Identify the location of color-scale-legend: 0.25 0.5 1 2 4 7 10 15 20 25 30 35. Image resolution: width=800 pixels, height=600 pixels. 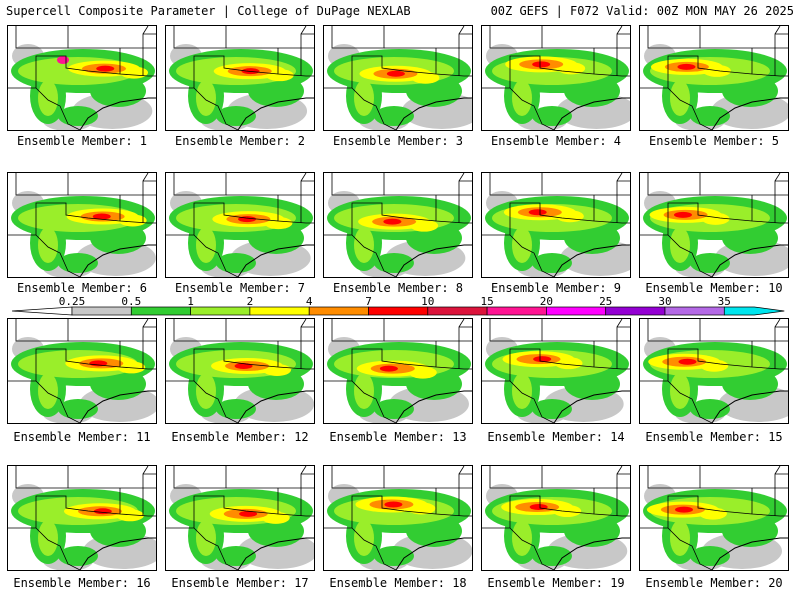
(398, 306).